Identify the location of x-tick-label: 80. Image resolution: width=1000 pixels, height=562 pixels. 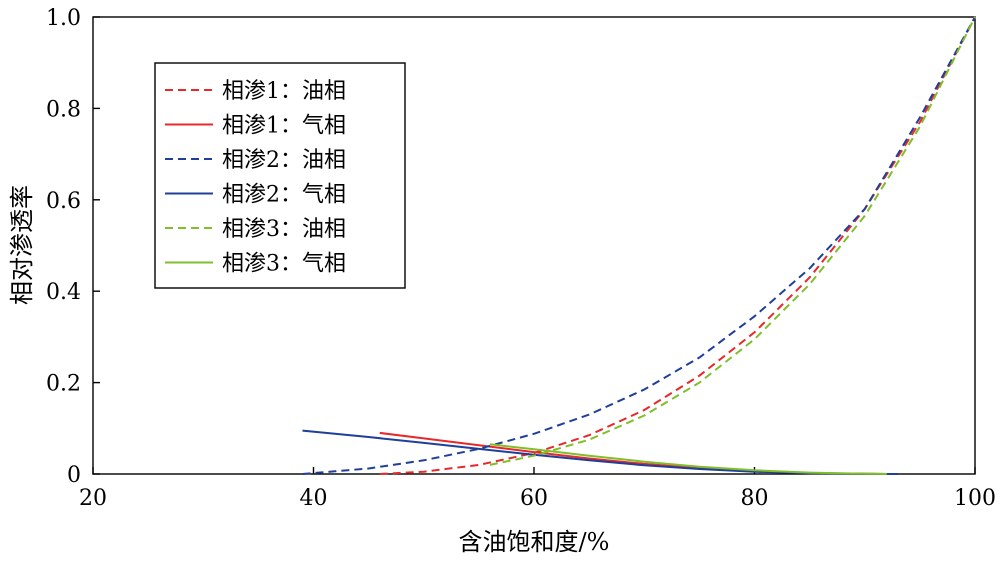
(755, 498).